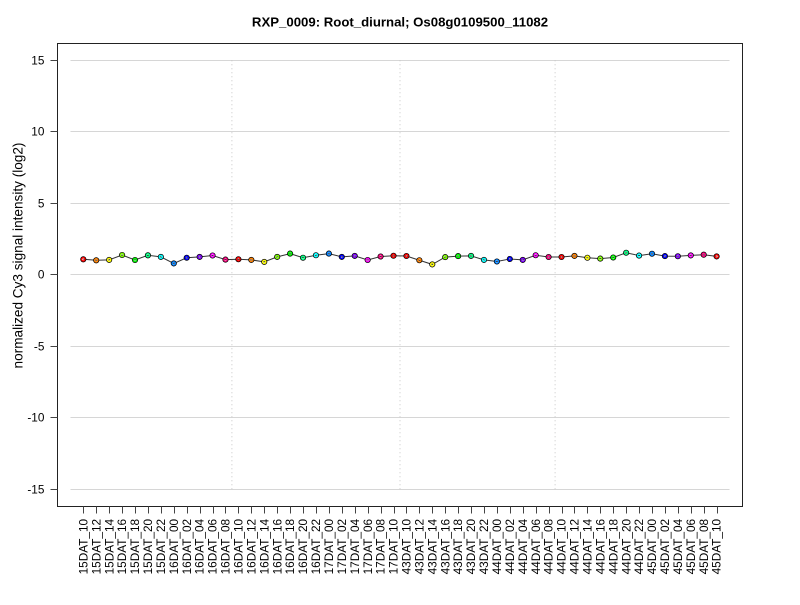 The width and height of the screenshot is (800, 605). I want to click on svg-text: 44DAT_06, so click(536, 546).